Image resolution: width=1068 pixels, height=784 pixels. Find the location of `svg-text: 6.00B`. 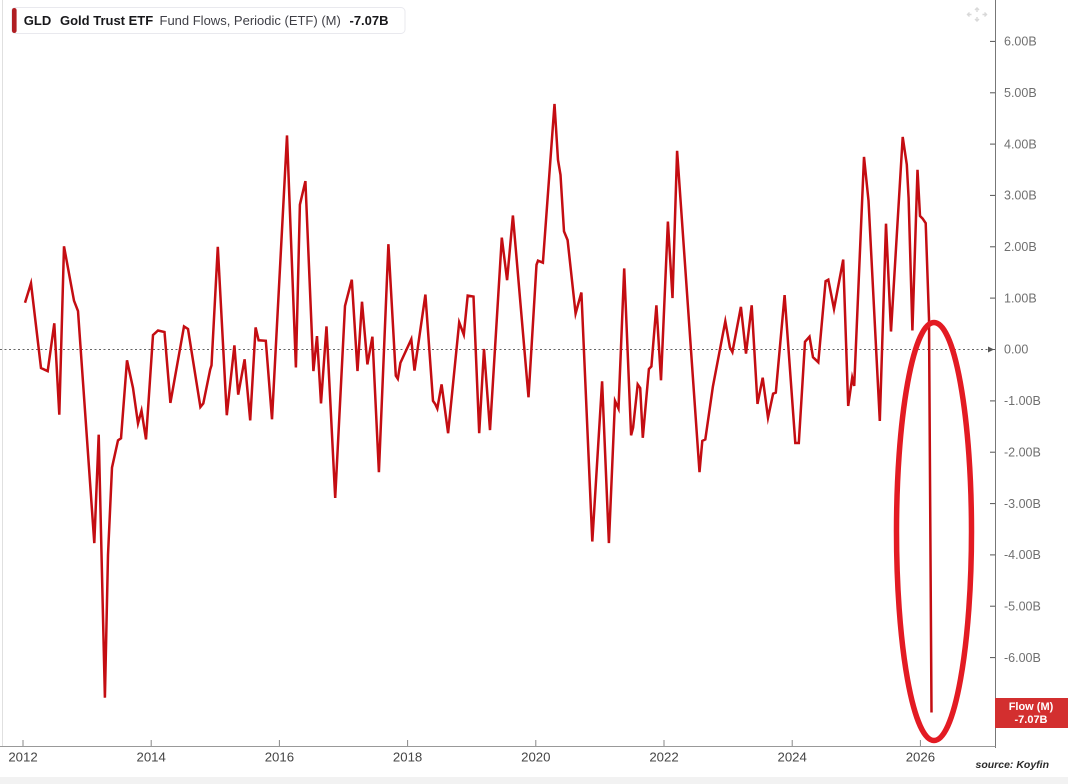

svg-text: 6.00B is located at coordinates (1020, 42).